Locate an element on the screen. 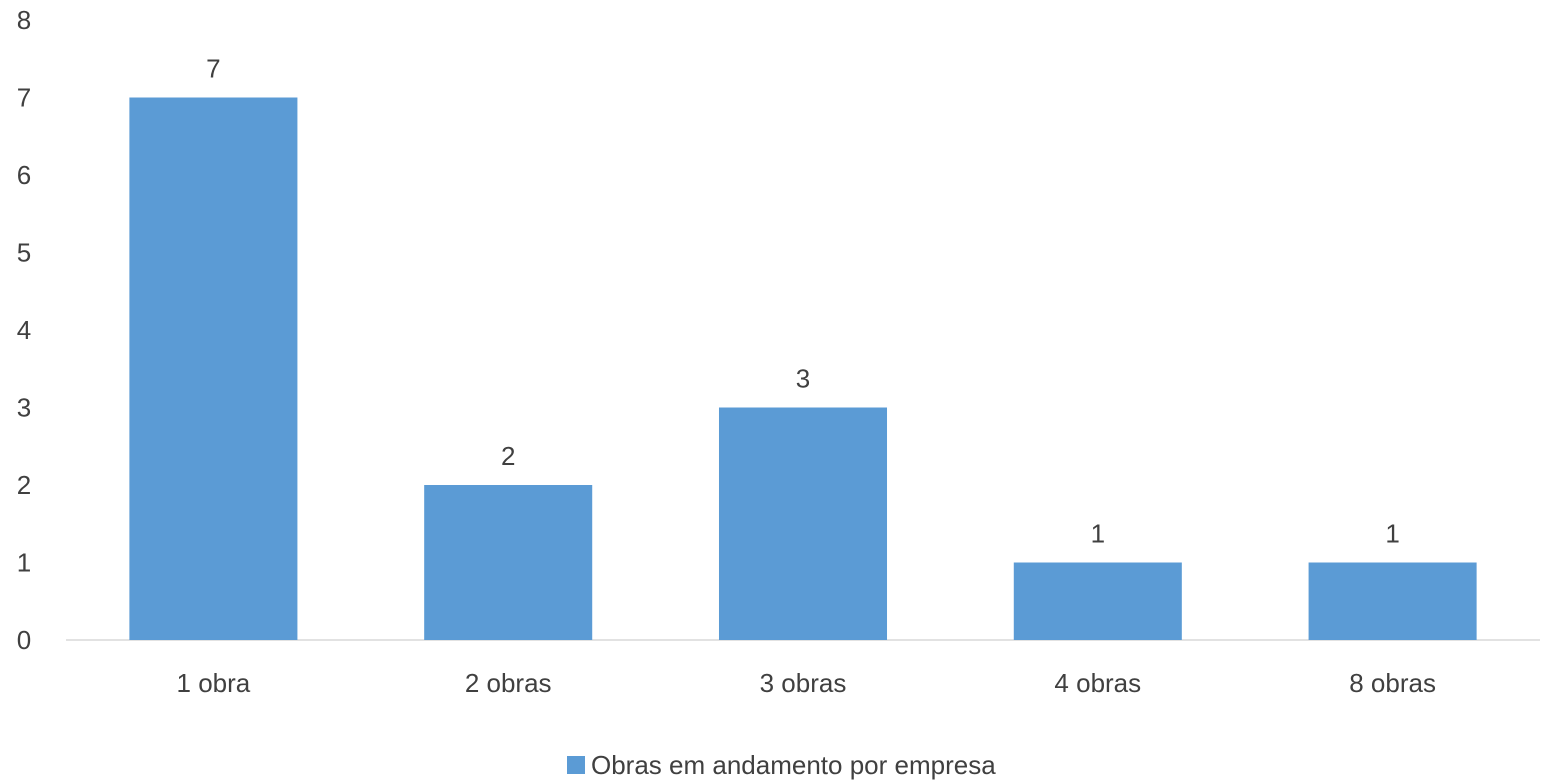 This screenshot has height=780, width=1549. x-category-label: 8 obras is located at coordinates (1392, 683).